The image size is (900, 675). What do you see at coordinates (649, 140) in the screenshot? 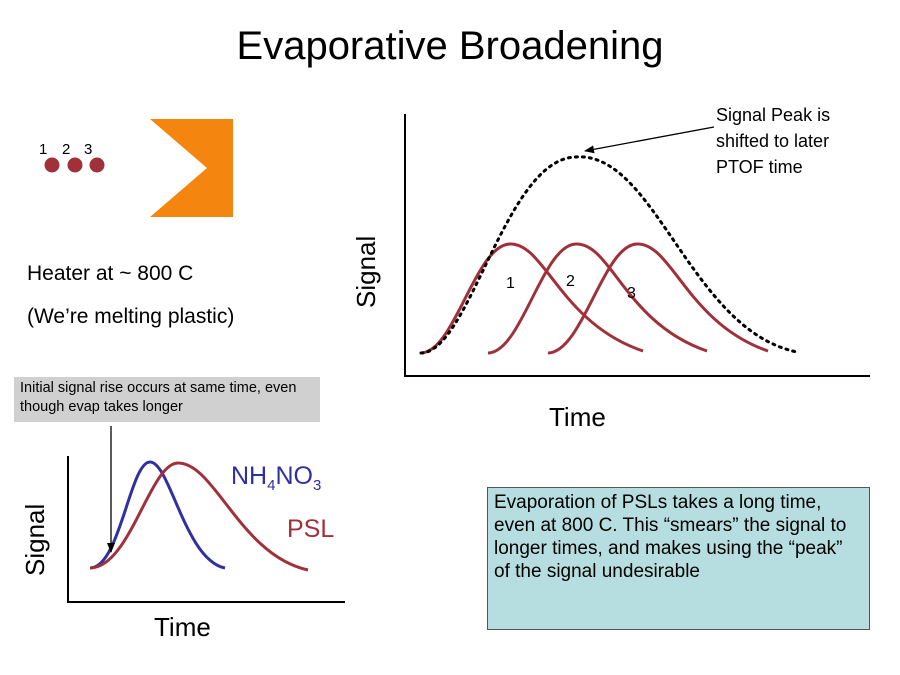
I see `peak-arrow` at bounding box center [649, 140].